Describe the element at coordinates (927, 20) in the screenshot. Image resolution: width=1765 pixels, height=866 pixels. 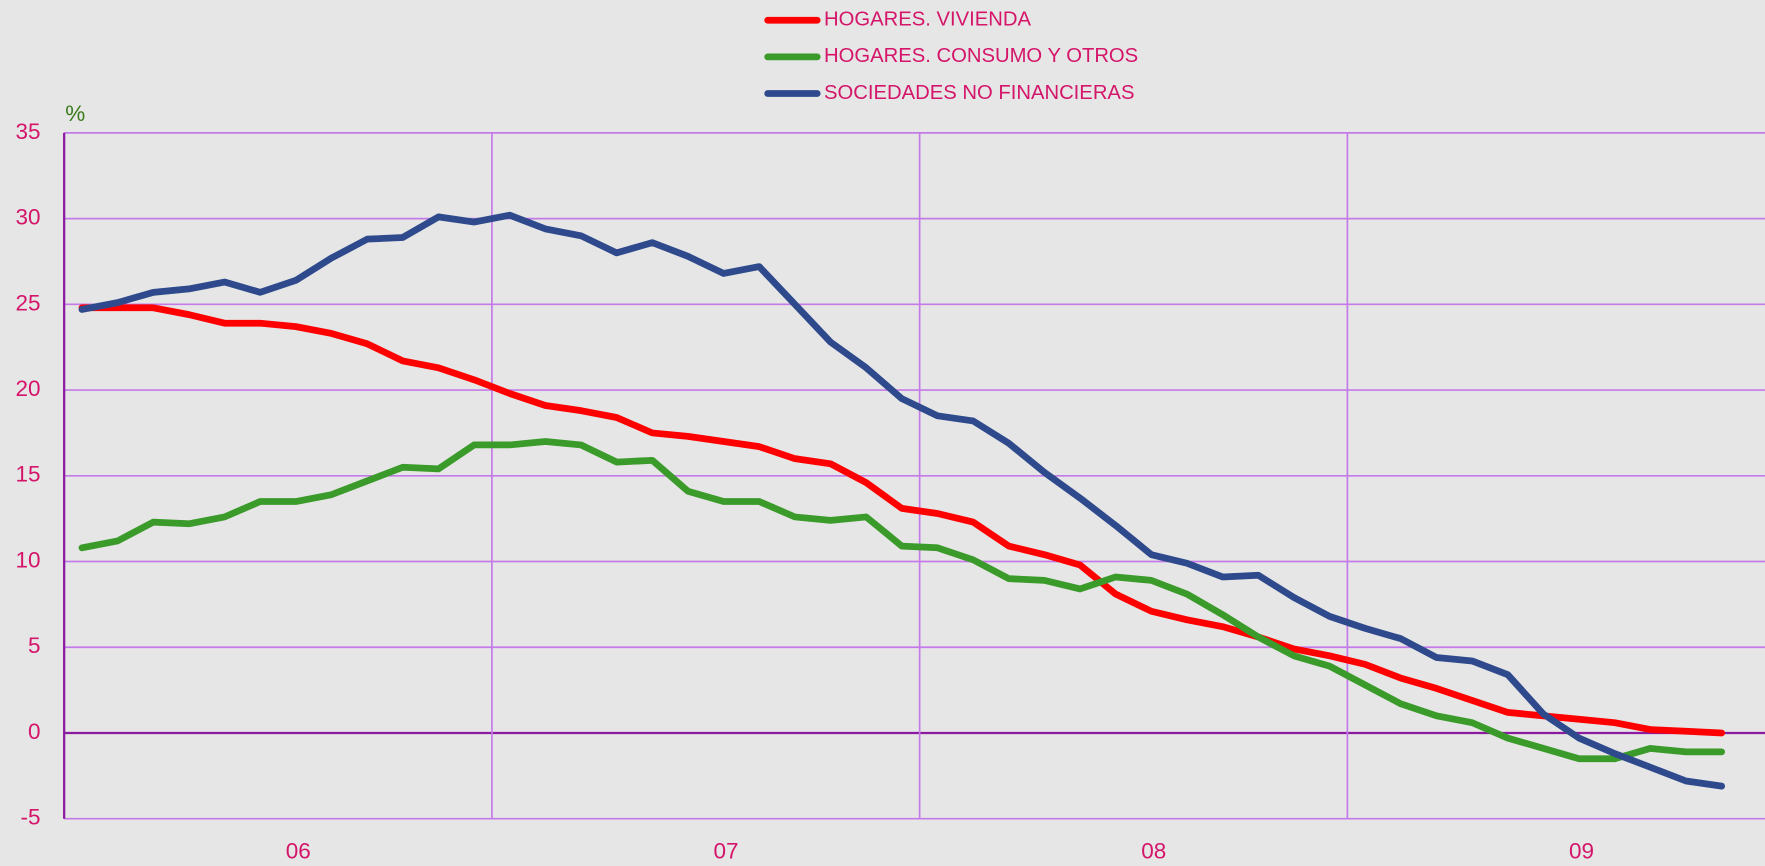
I see `legend-label: HOGARES. VIVIENDA` at that location.